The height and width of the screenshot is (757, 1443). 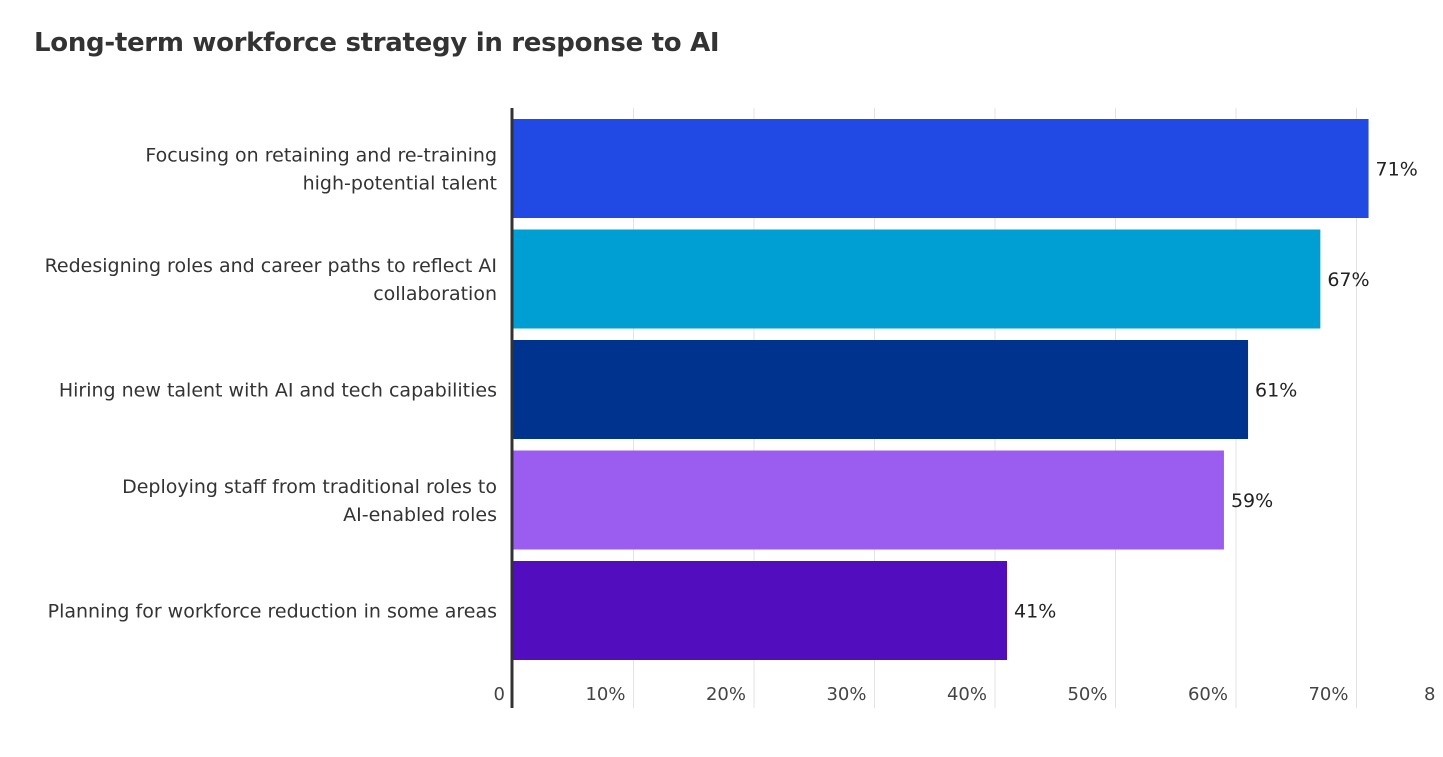 What do you see at coordinates (1035, 612) in the screenshot?
I see `data-label: 41%` at bounding box center [1035, 612].